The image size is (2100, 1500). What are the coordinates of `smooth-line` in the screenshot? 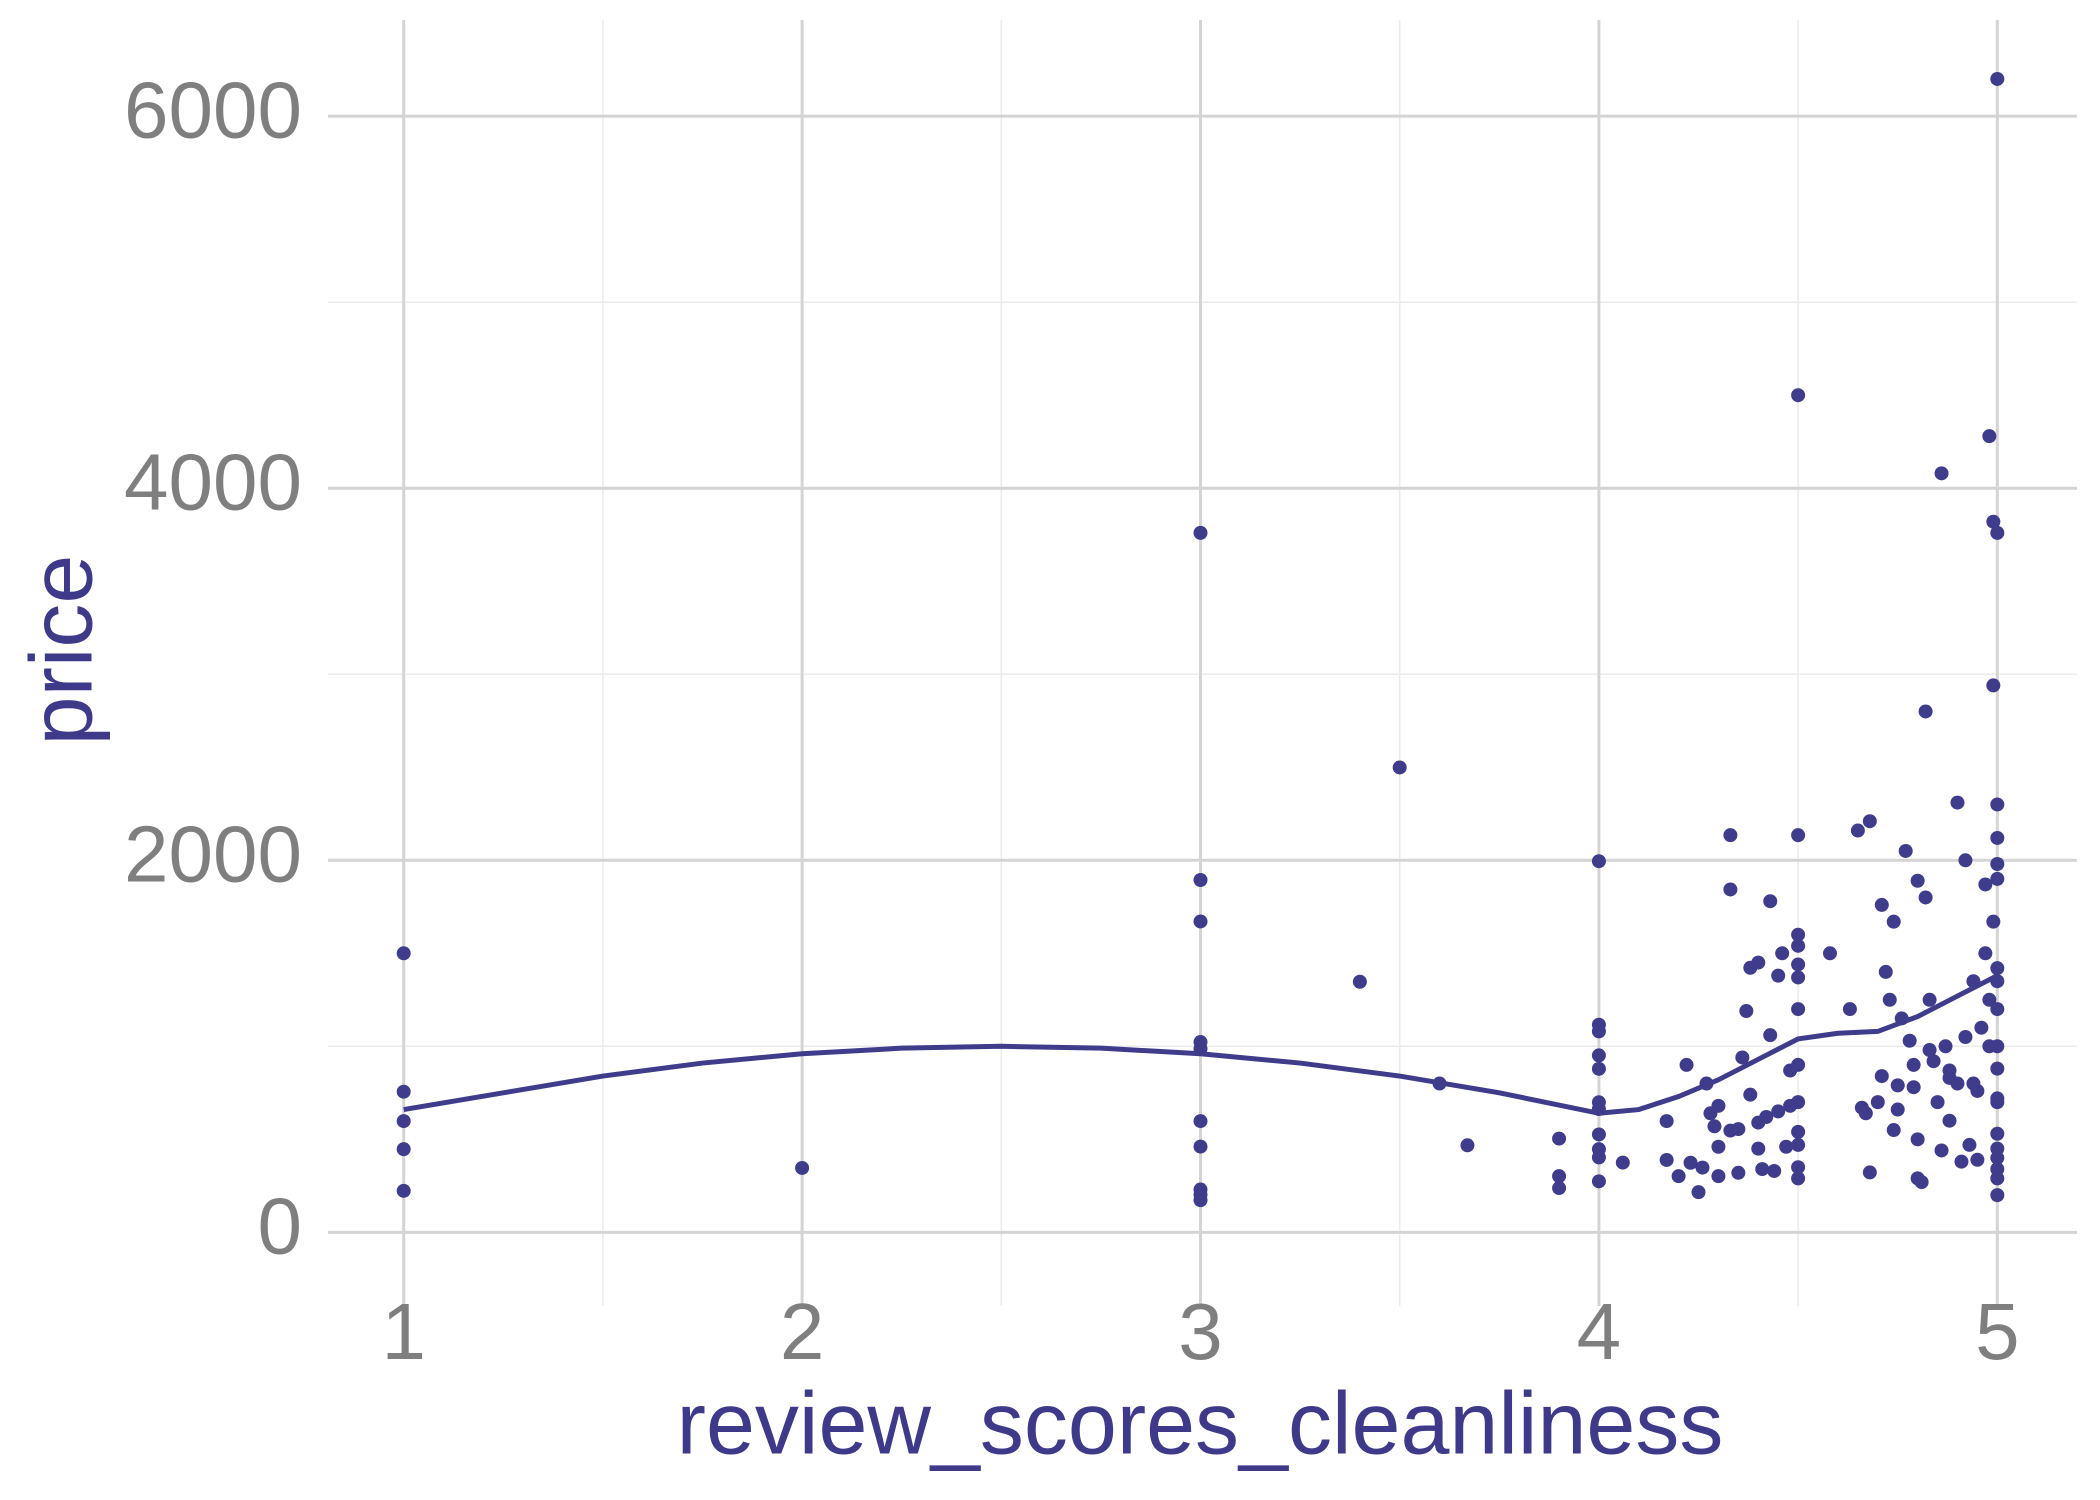 It's located at (1201, 1044).